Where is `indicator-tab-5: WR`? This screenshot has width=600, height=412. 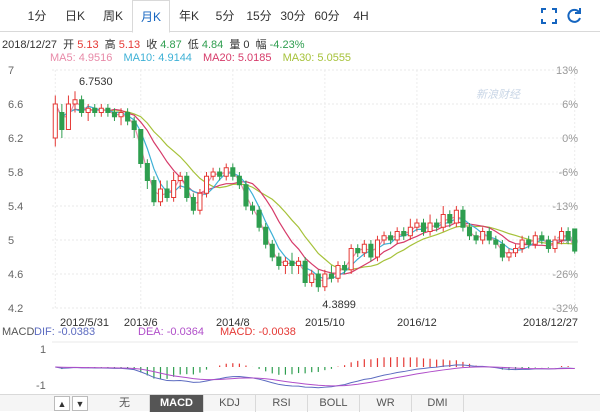
indicator-tab-5: WR is located at coordinates (386, 403).